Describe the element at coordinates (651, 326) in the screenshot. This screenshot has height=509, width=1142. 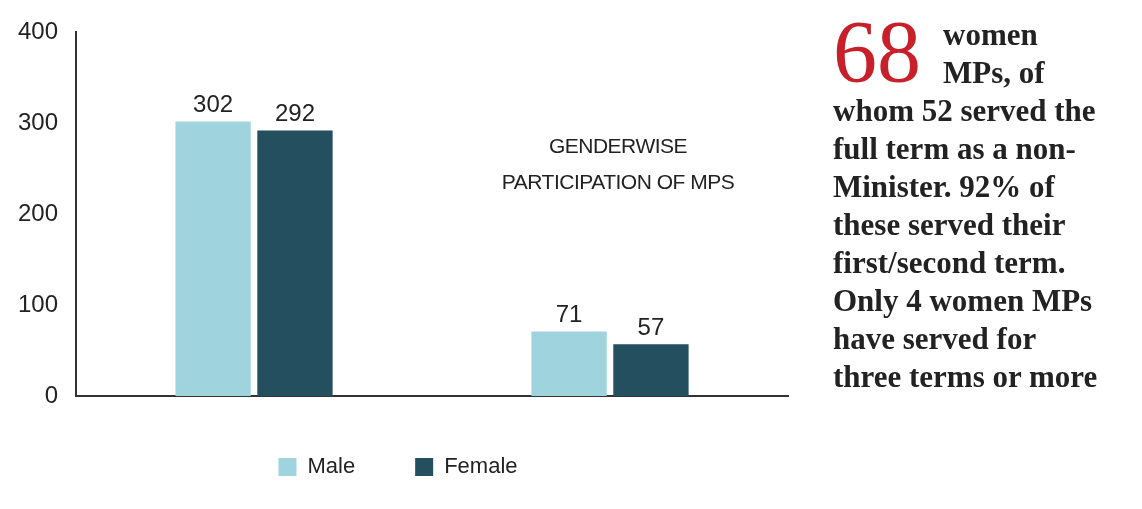
I see `data-label: 57` at that location.